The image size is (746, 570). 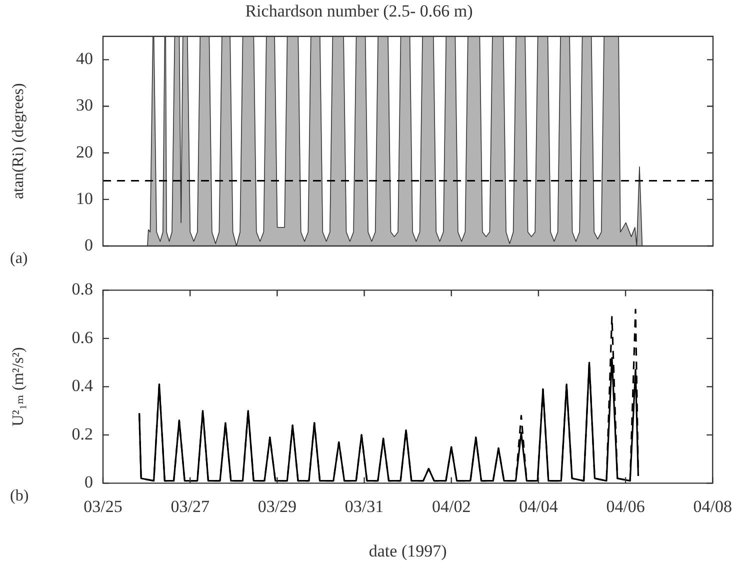 What do you see at coordinates (538, 506) in the screenshot?
I see `x-tick-label: 04/04` at bounding box center [538, 506].